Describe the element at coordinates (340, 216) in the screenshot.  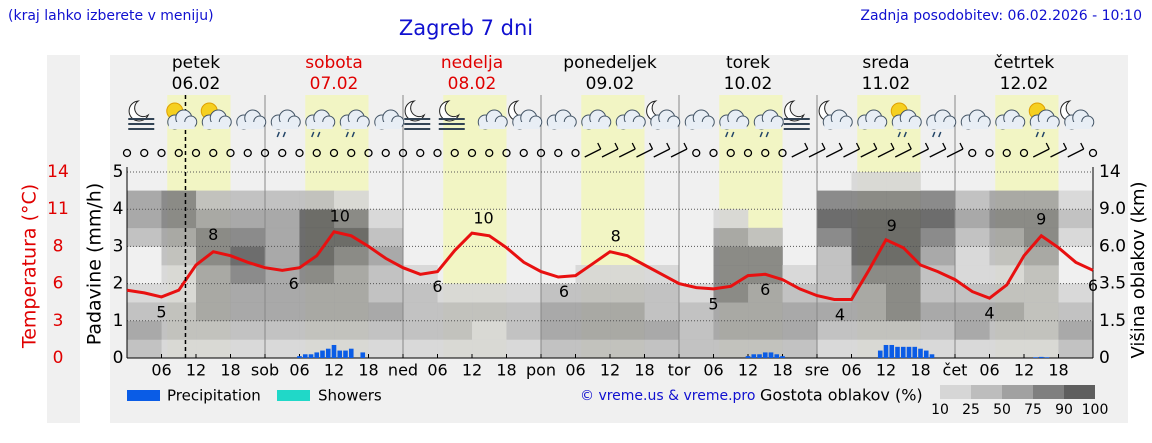
I see `temp-label: 10` at that location.